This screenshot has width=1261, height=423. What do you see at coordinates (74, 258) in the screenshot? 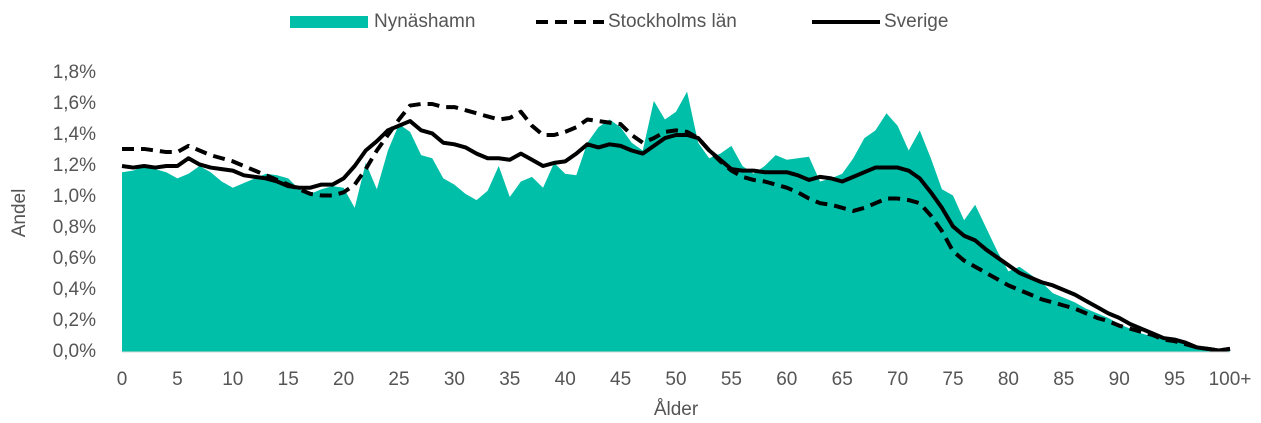
I see `y-tick-label: 0,6%` at bounding box center [74, 258].